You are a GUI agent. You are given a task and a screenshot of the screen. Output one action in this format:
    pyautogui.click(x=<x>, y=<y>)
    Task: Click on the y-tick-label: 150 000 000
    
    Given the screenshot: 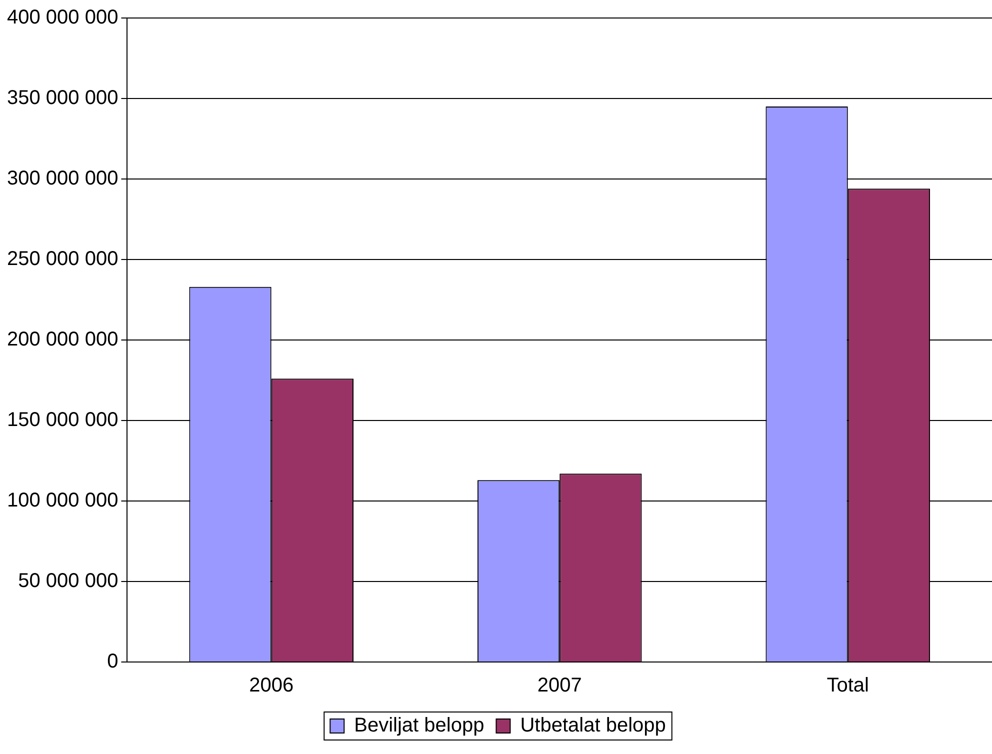 What is the action you would take?
    pyautogui.click(x=62, y=420)
    